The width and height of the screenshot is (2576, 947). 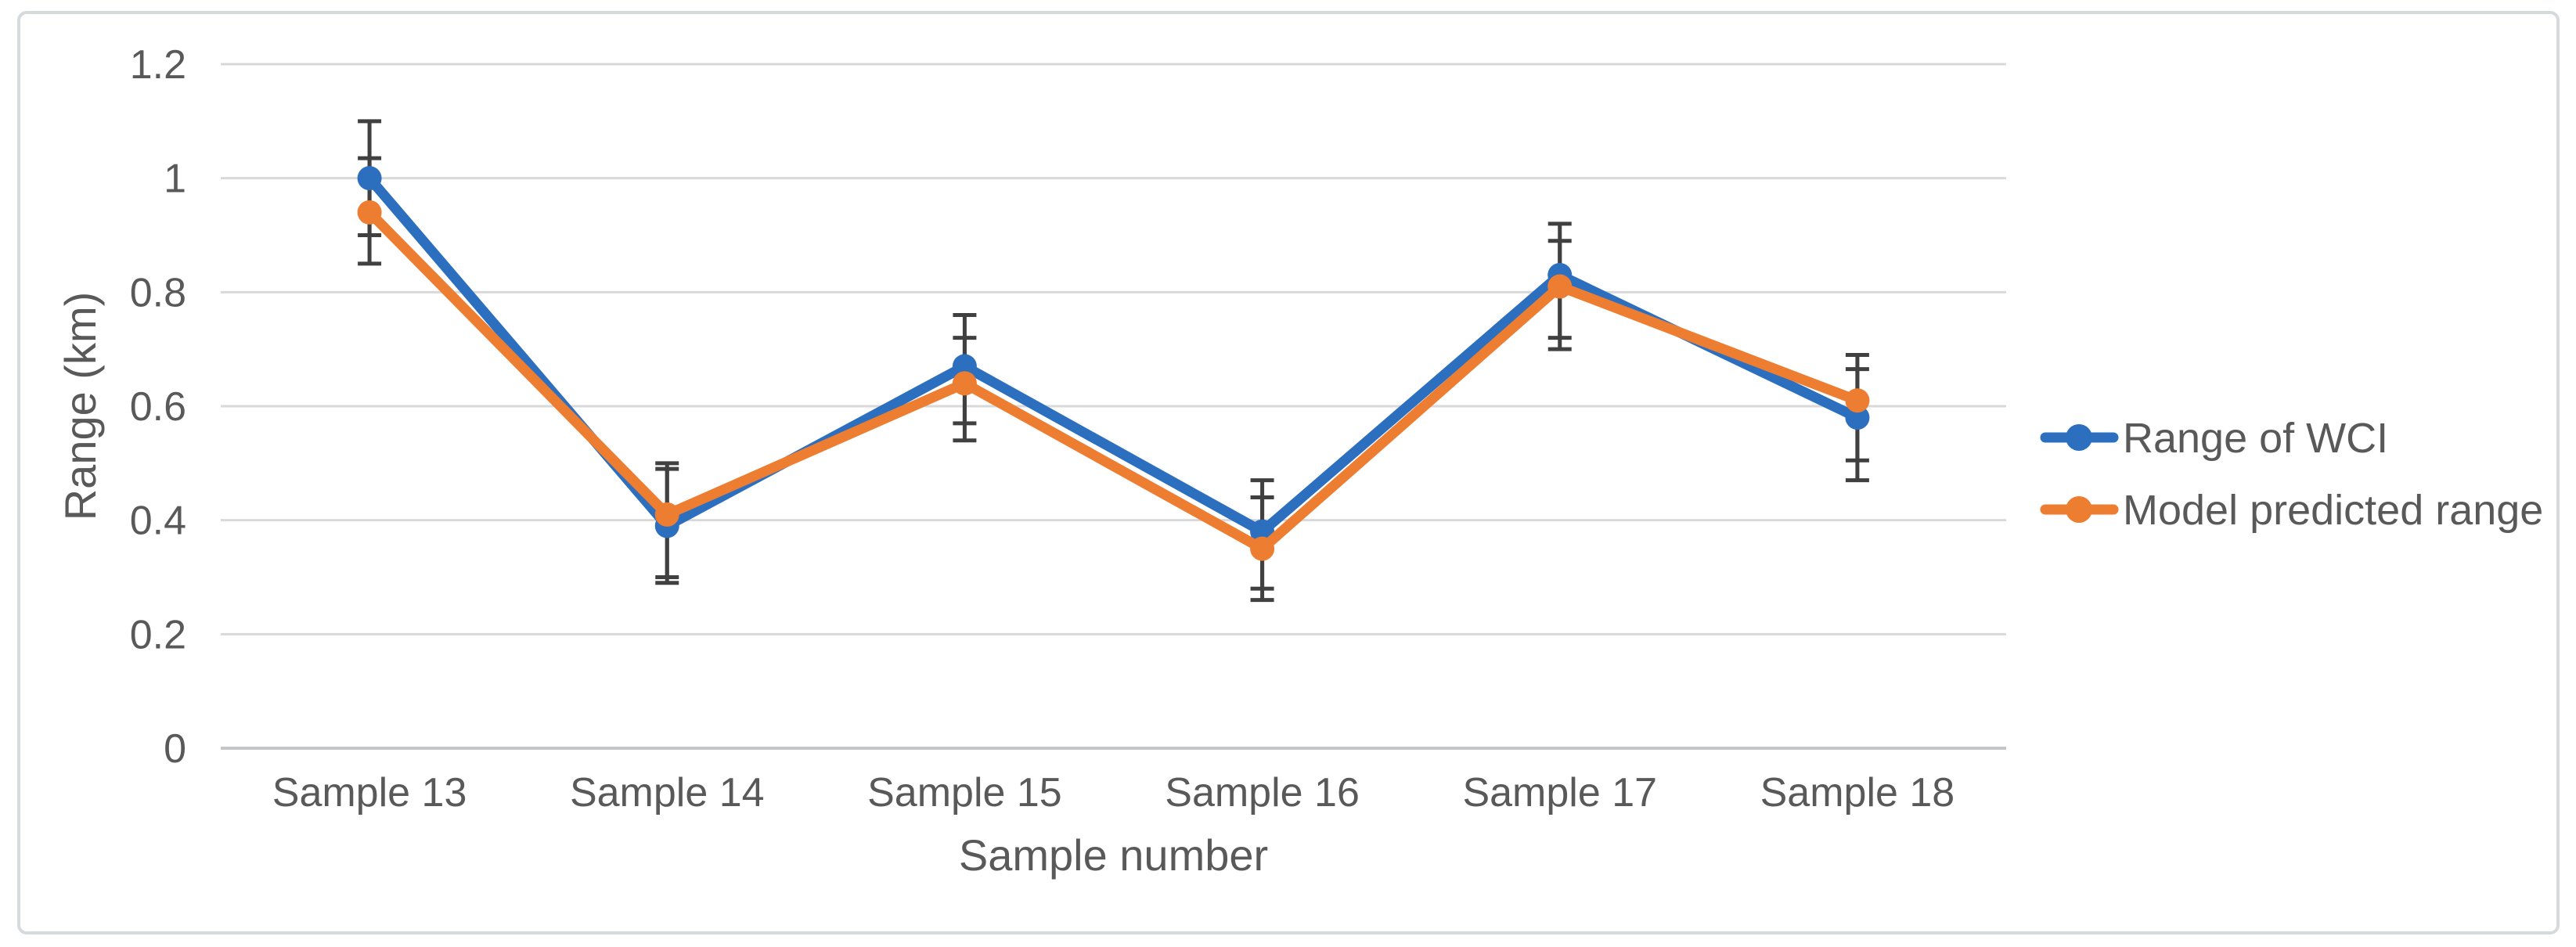 I want to click on x-tick-label: Sample 13, so click(x=369, y=793).